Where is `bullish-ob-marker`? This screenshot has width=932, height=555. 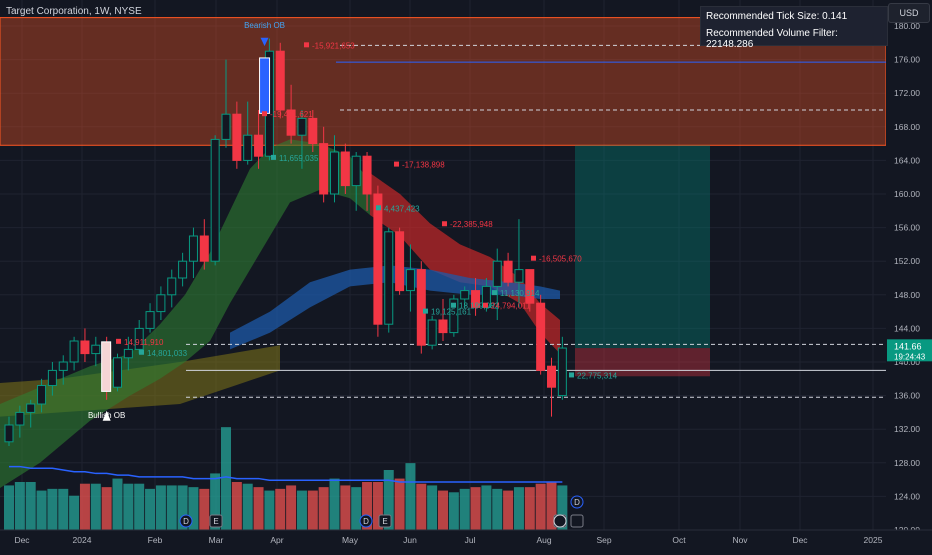
bullish-ob-marker is located at coordinates (106, 366).